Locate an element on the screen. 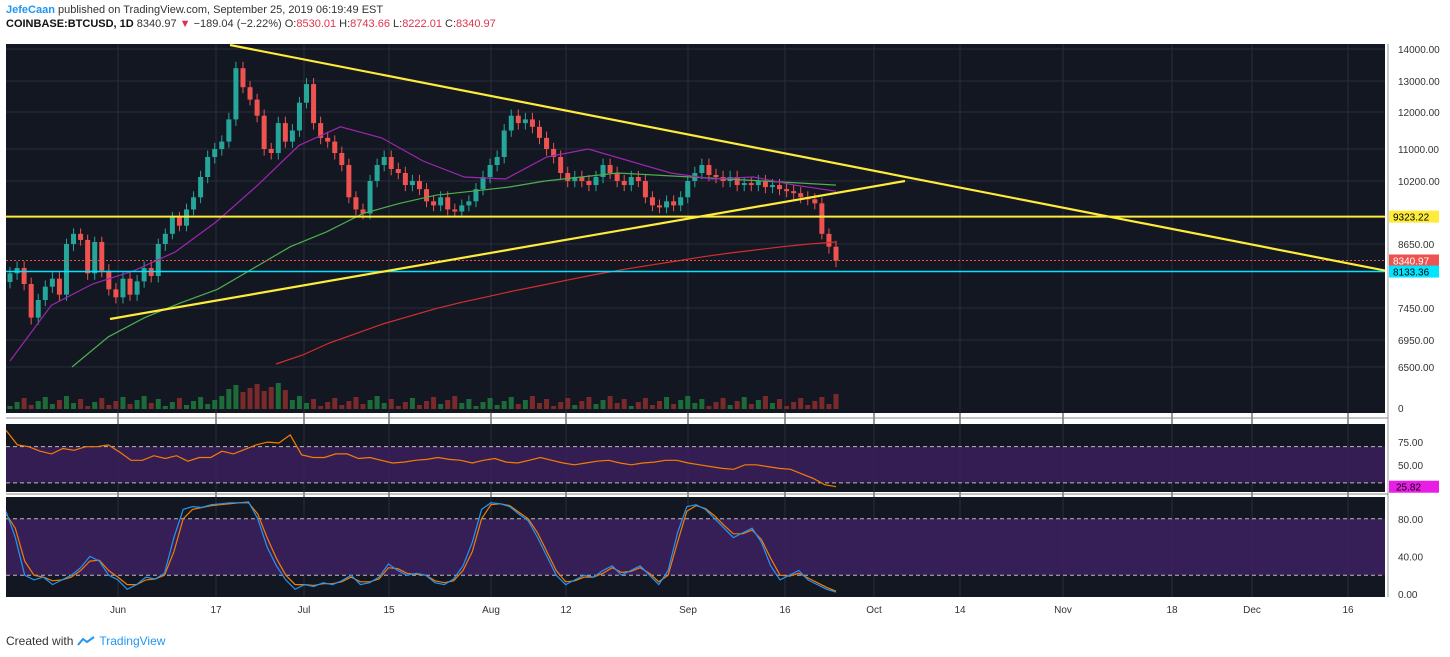 This screenshot has height=657, width=1450. price-tick-label: 7450.00 is located at coordinates (1416, 309).